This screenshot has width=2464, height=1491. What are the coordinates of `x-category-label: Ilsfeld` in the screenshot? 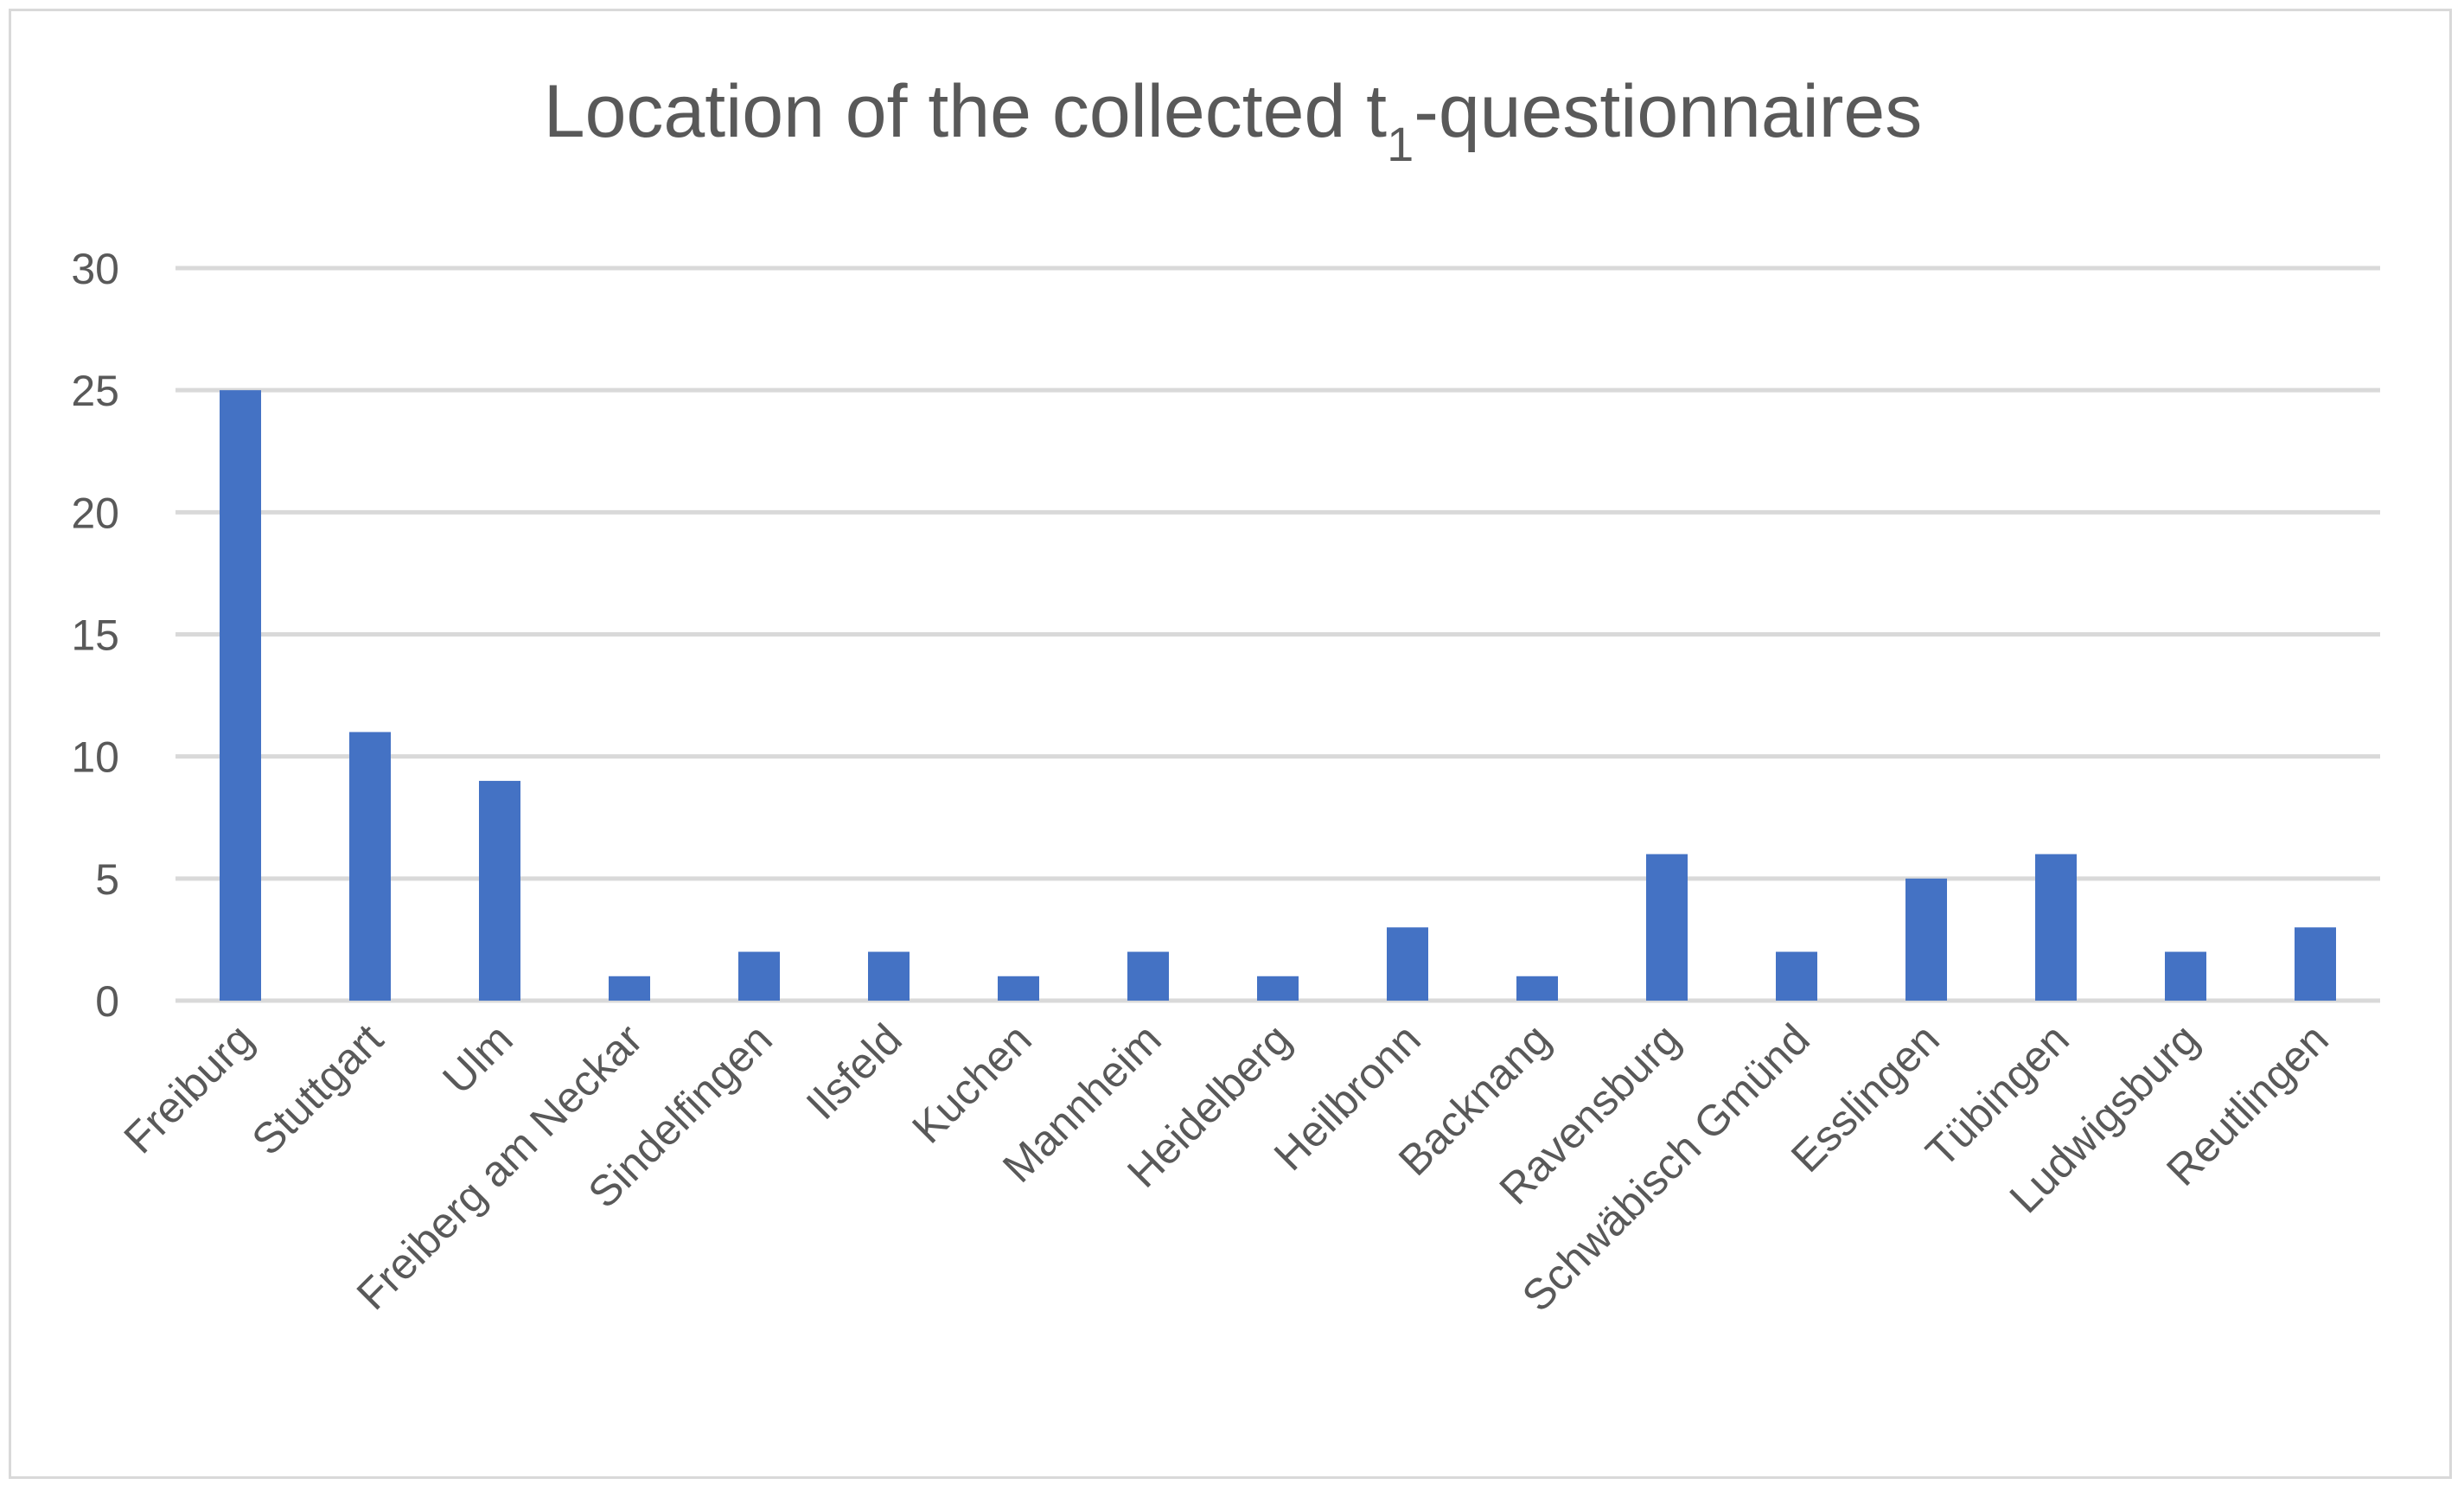 It's located at (854, 1072).